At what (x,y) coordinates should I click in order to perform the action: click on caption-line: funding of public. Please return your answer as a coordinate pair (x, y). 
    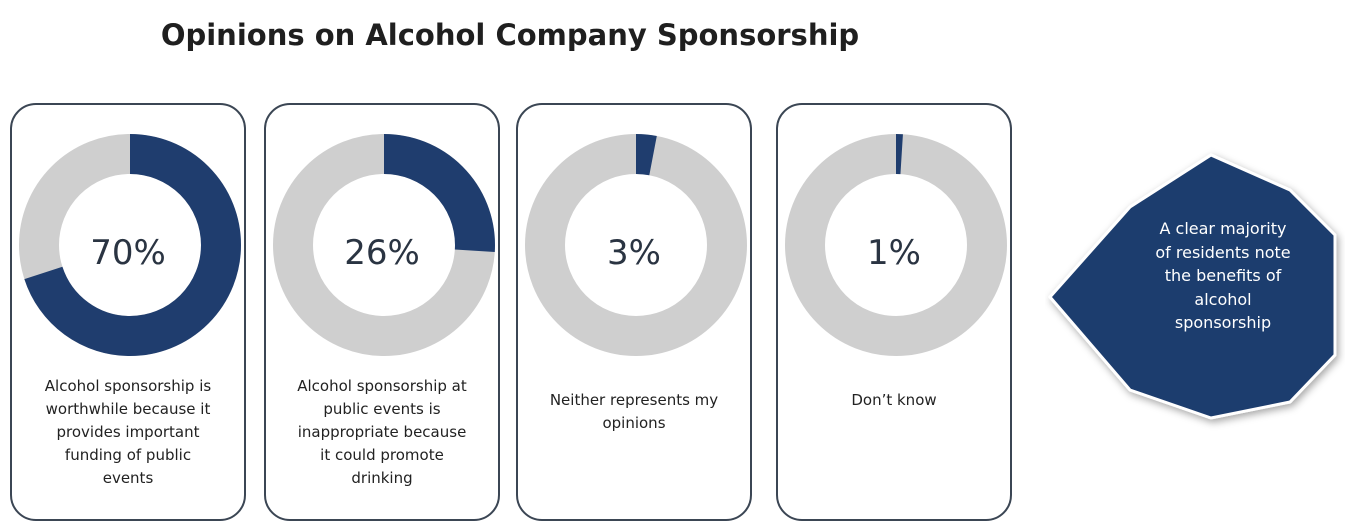
    Looking at the image, I should click on (128, 455).